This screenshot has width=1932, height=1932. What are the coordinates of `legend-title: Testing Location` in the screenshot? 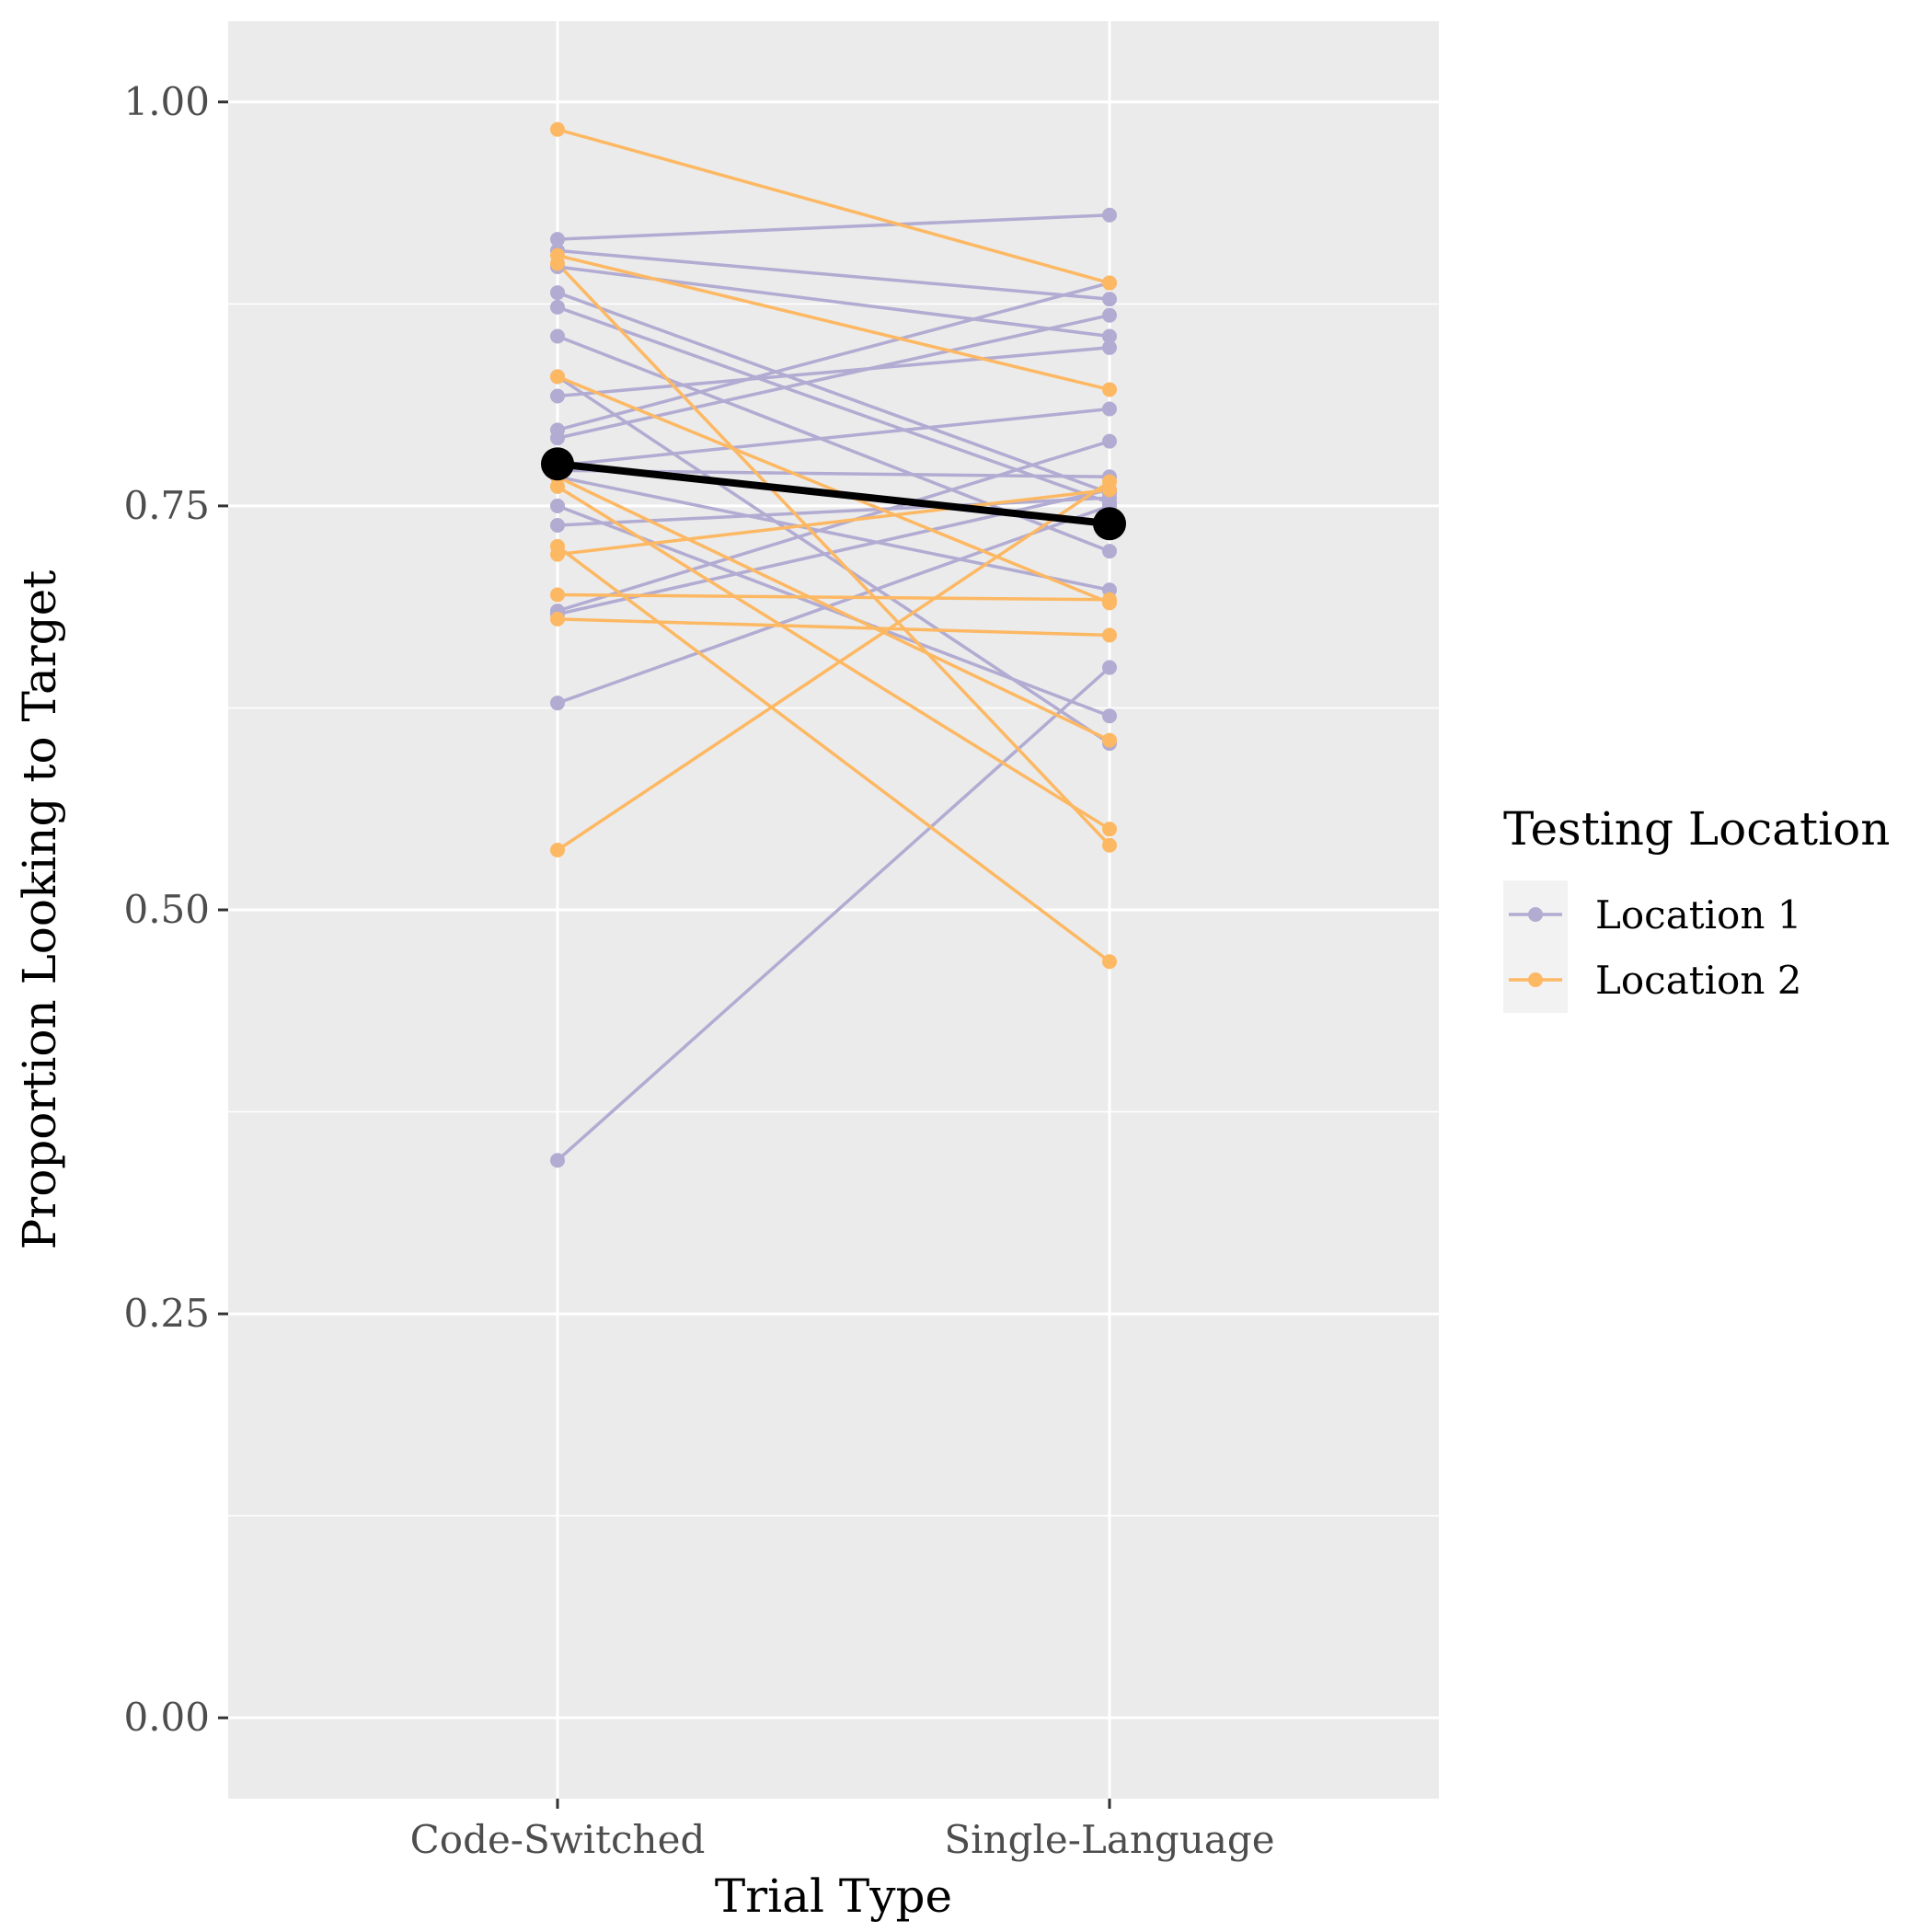 It's located at (1696, 829).